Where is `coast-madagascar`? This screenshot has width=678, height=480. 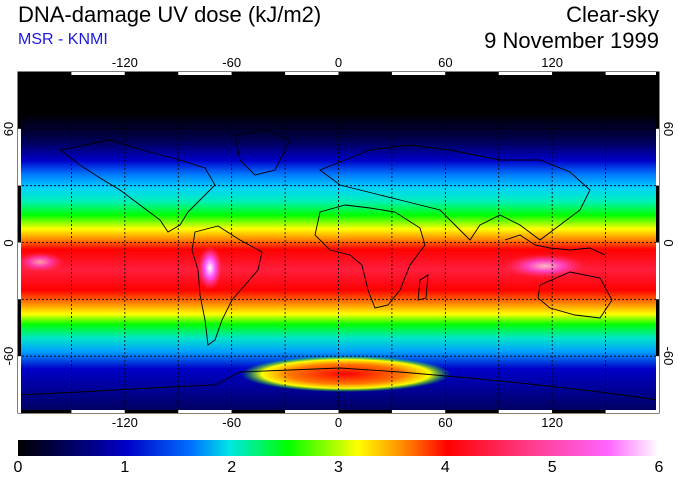
coast-madagascar is located at coordinates (423, 287).